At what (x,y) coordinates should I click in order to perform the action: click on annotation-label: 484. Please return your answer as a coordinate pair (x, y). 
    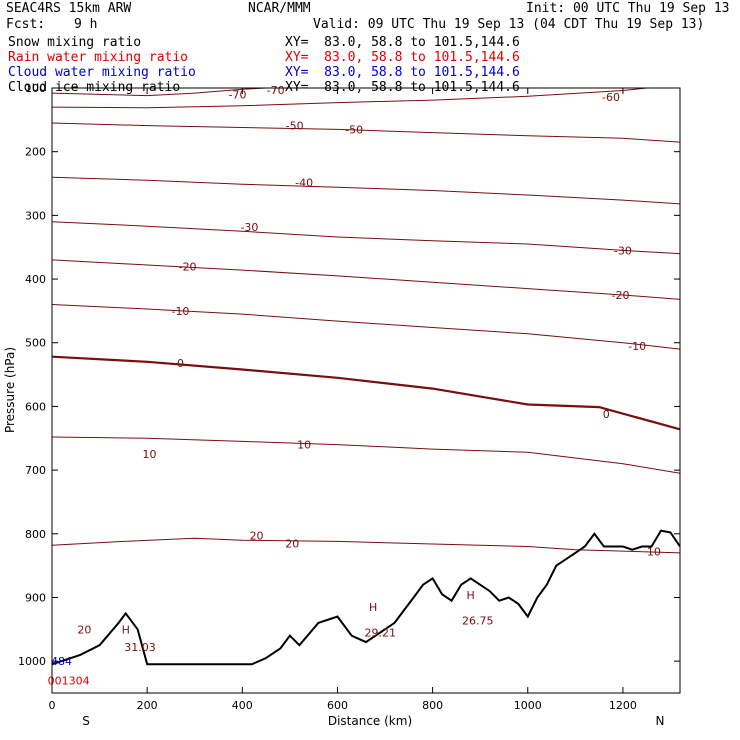
    Looking at the image, I should click on (61, 661).